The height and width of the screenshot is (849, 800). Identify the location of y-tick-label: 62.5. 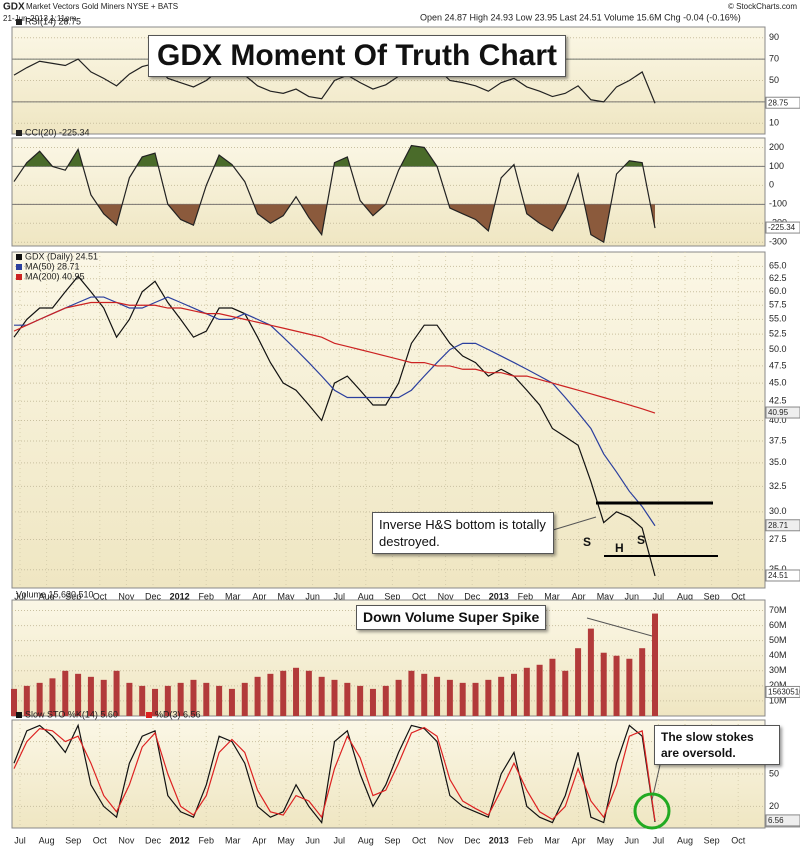
(778, 278).